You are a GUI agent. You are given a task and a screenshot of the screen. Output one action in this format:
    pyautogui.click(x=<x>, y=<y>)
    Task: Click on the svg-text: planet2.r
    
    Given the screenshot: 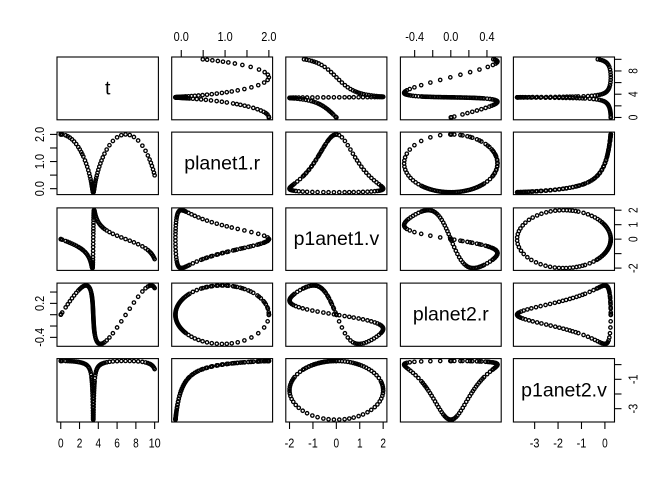 What is the action you would take?
    pyautogui.click(x=451, y=315)
    